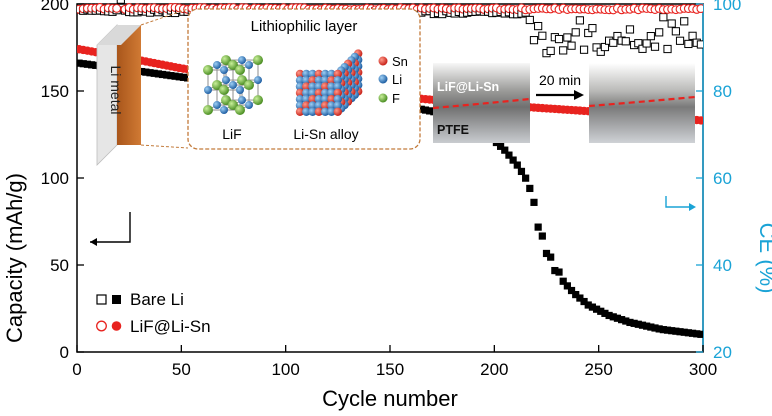 The image size is (772, 416). I want to click on x-tick-label: 250, so click(598, 369).